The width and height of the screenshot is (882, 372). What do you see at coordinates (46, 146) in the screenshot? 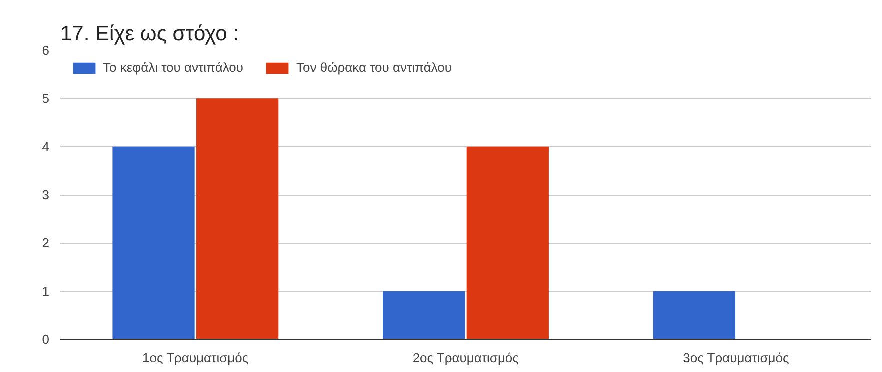
I see `y-tick-label: 4` at bounding box center [46, 146].